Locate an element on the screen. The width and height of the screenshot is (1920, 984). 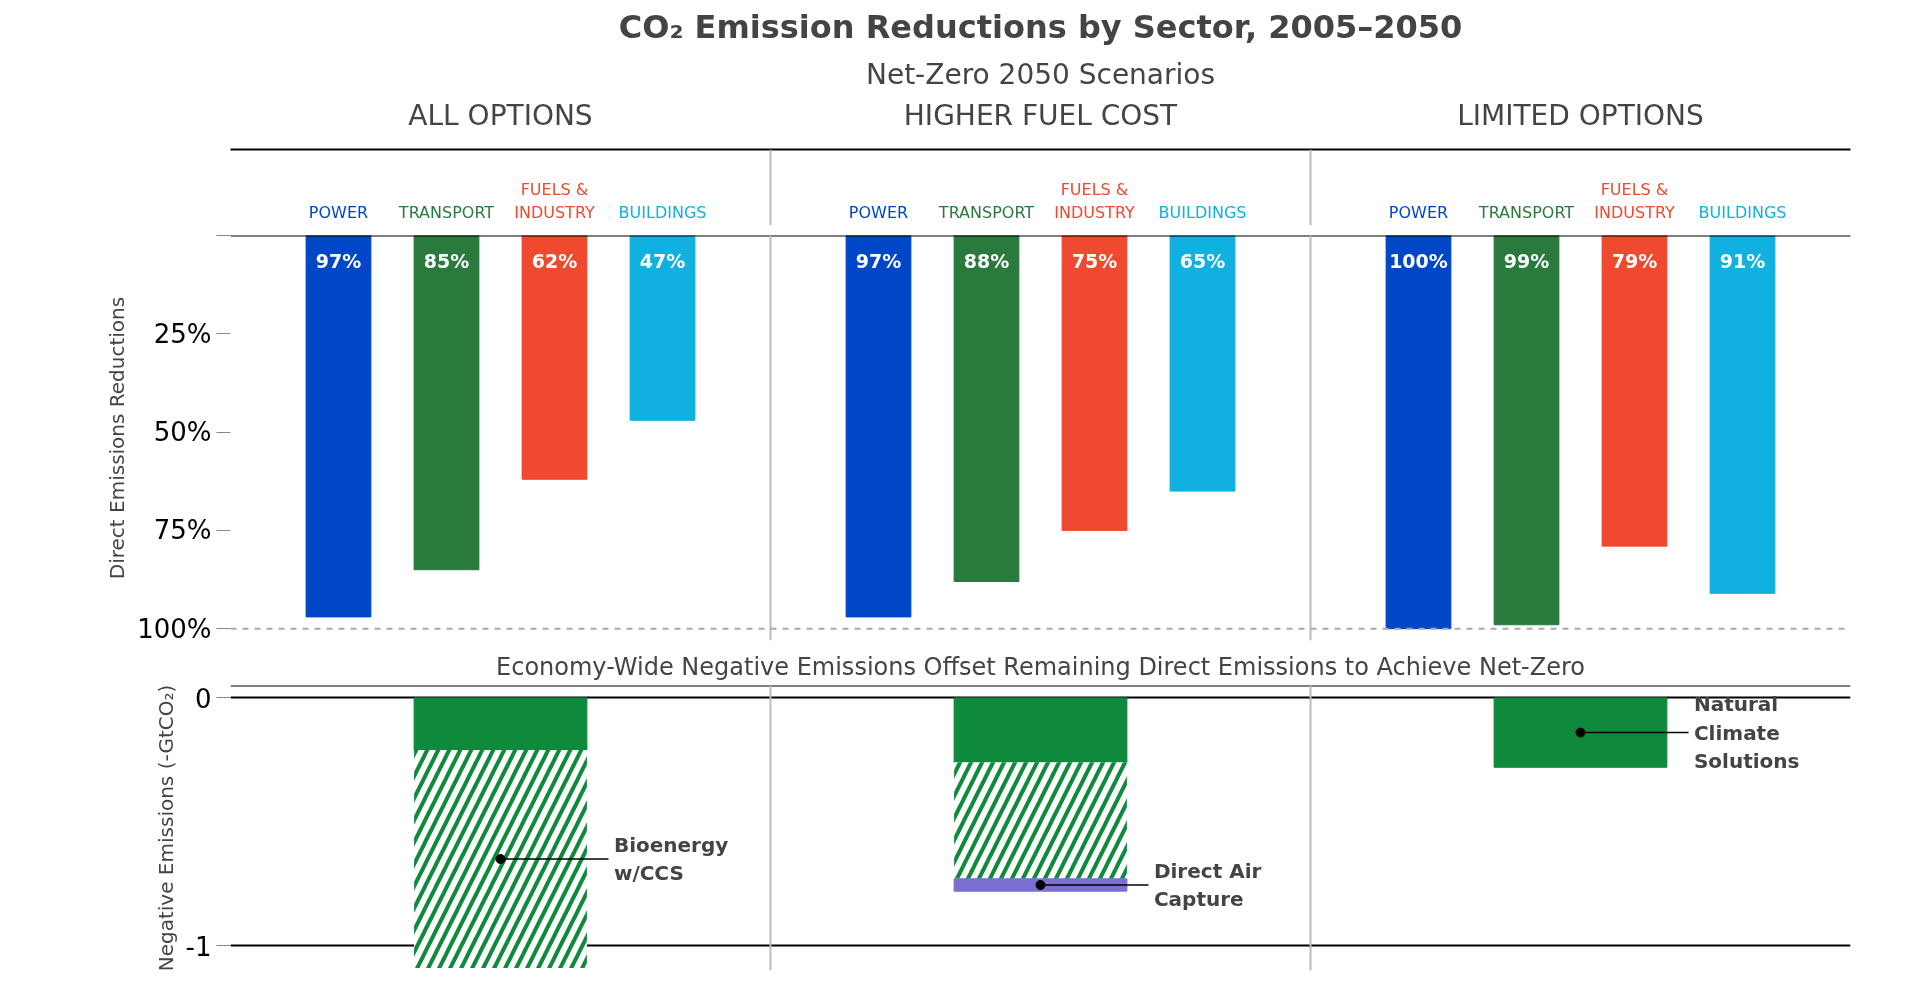
y-axis-title: Negative Emissions (-GtCO₂) is located at coordinates (165, 828).